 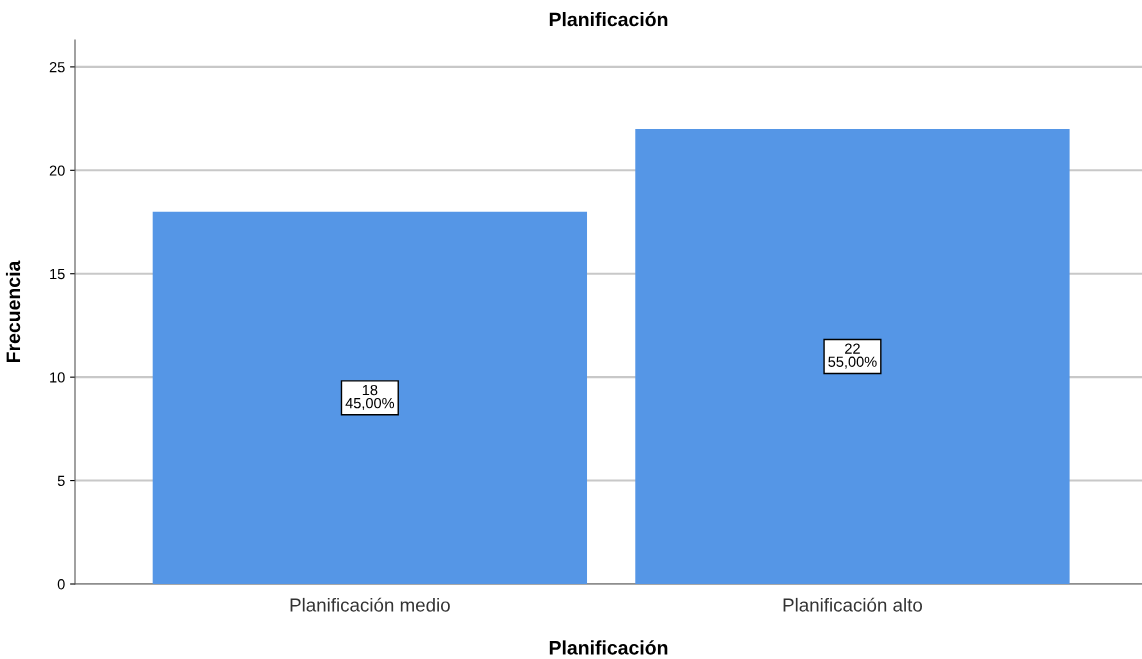 What do you see at coordinates (61, 584) in the screenshot?
I see `y-tick-label: 0` at bounding box center [61, 584].